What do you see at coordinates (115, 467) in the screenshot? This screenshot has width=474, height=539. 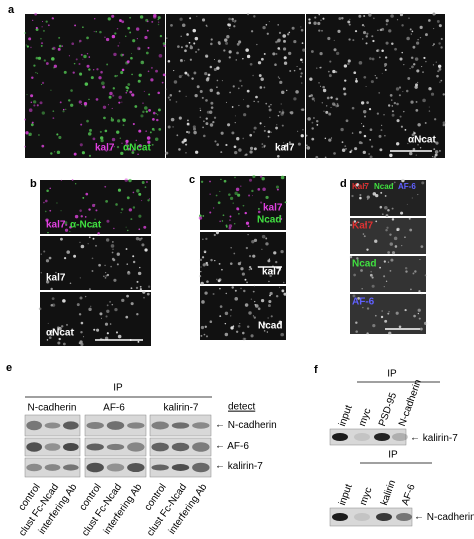 I see `blot` at bounding box center [115, 467].